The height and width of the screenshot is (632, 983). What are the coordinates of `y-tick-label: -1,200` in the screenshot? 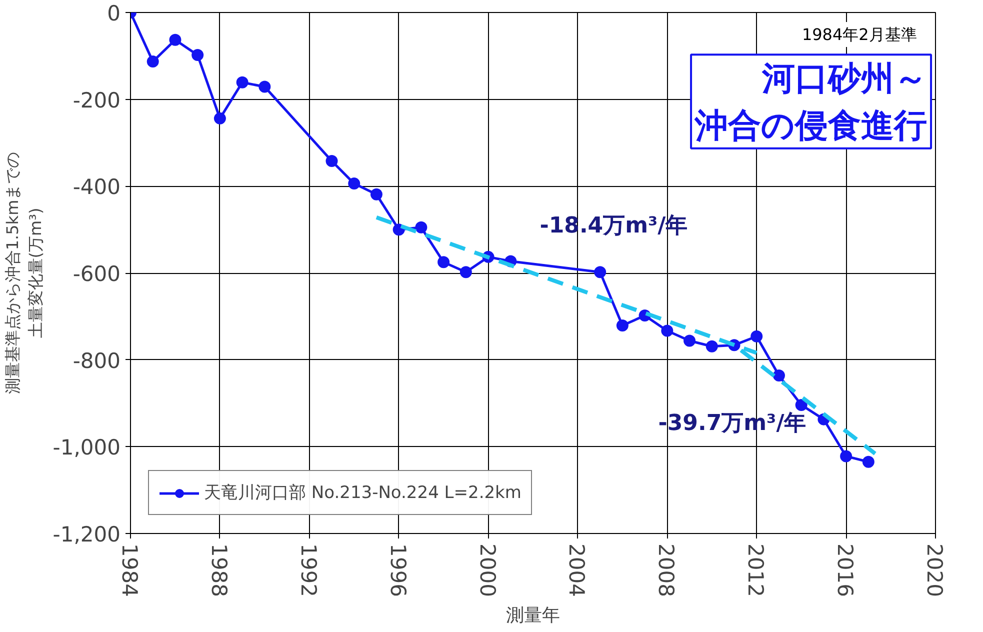 It's located at (86, 534).